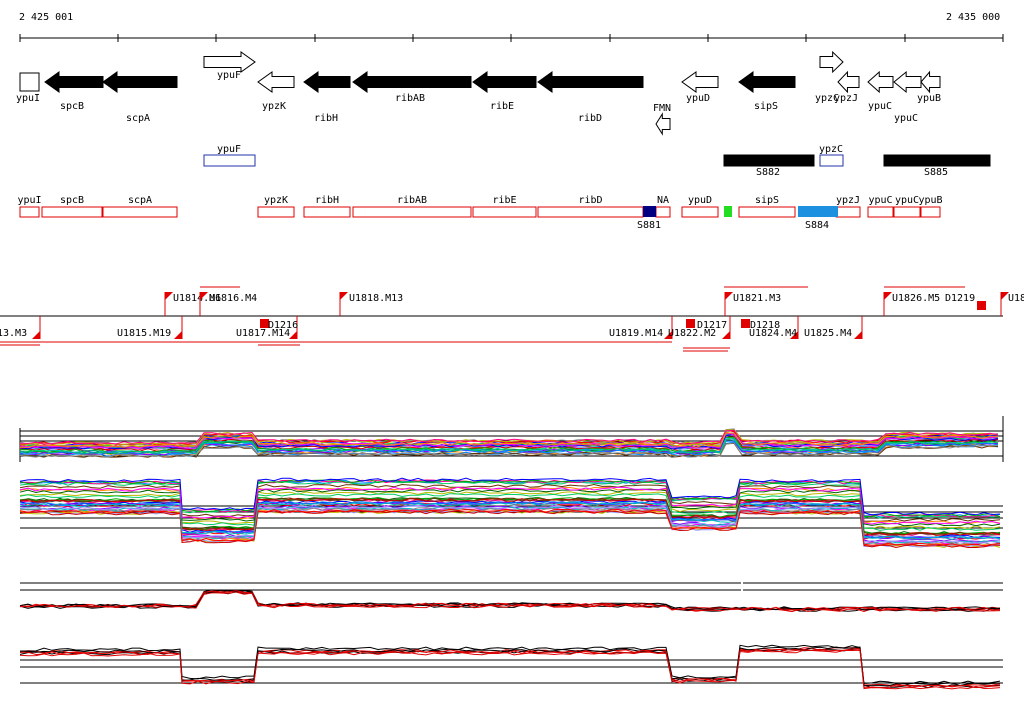  What do you see at coordinates (13, 333) in the screenshot?
I see `segment-label: 13.M3` at bounding box center [13, 333].